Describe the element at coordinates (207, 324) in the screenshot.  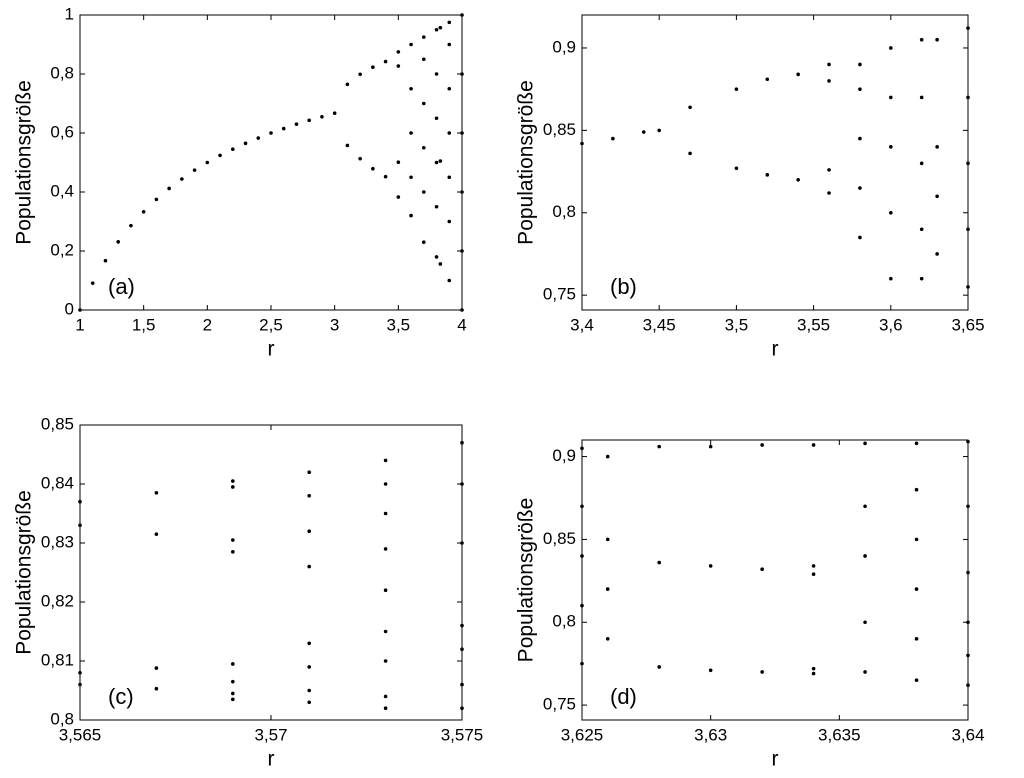
I see `x-tick-label: 2` at that location.